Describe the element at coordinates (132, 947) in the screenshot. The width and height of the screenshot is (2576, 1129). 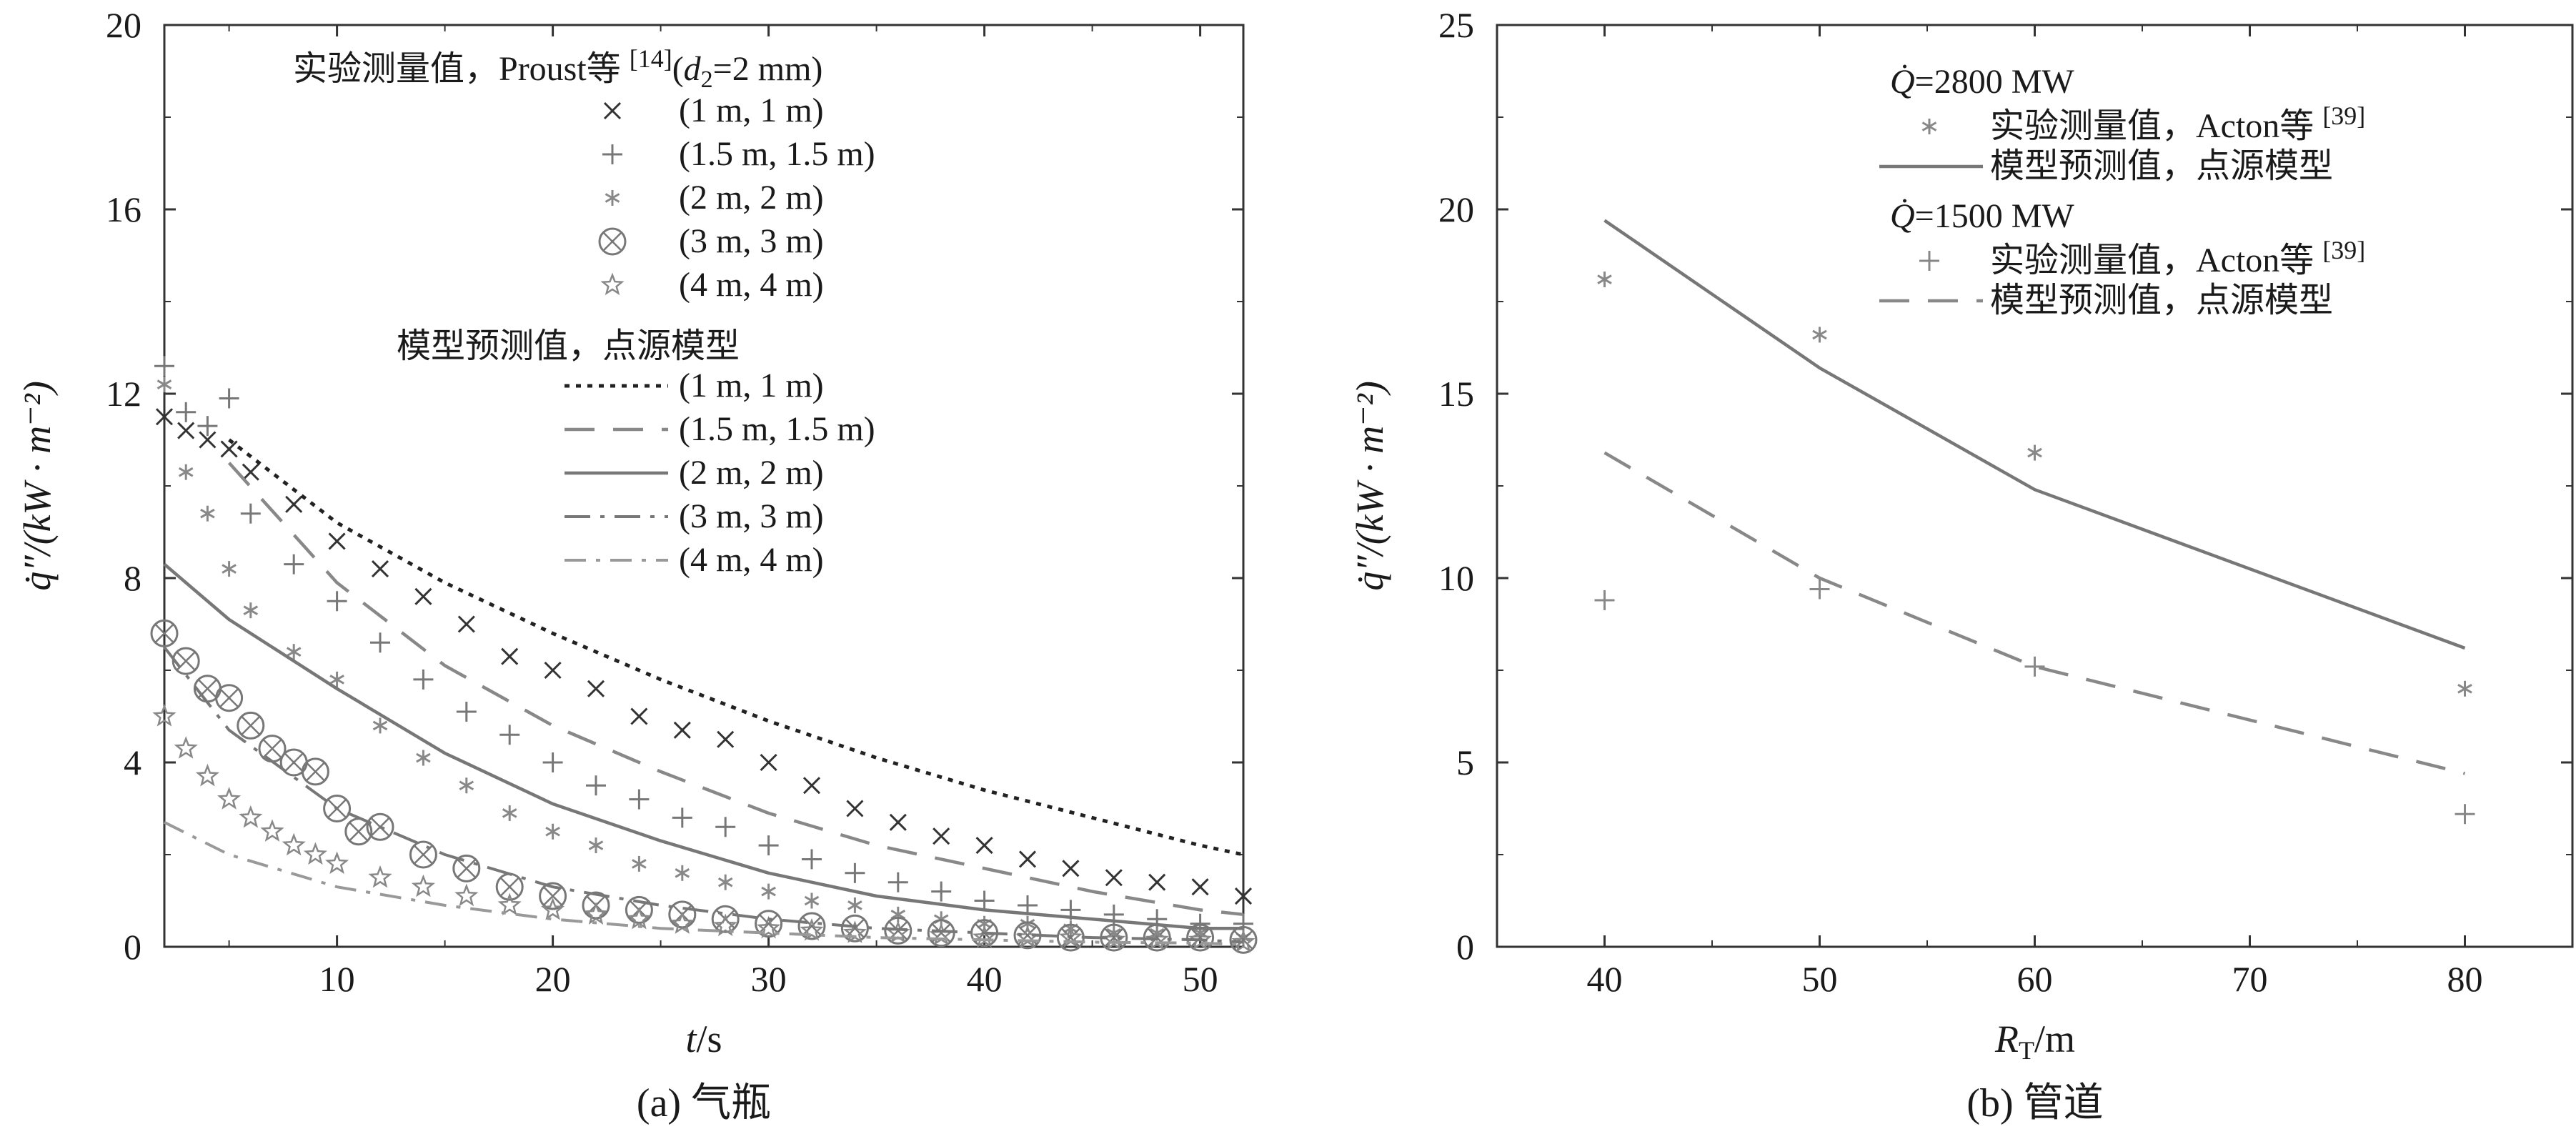
I see `y-tick-label-a: 0` at that location.